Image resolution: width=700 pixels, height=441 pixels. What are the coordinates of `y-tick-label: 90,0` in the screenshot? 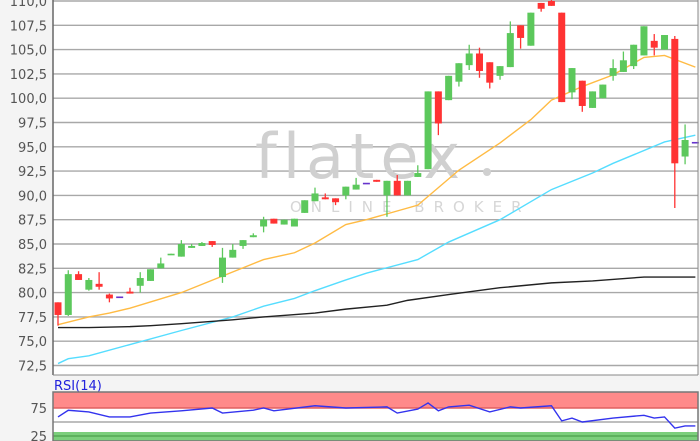 It's located at (32, 196).